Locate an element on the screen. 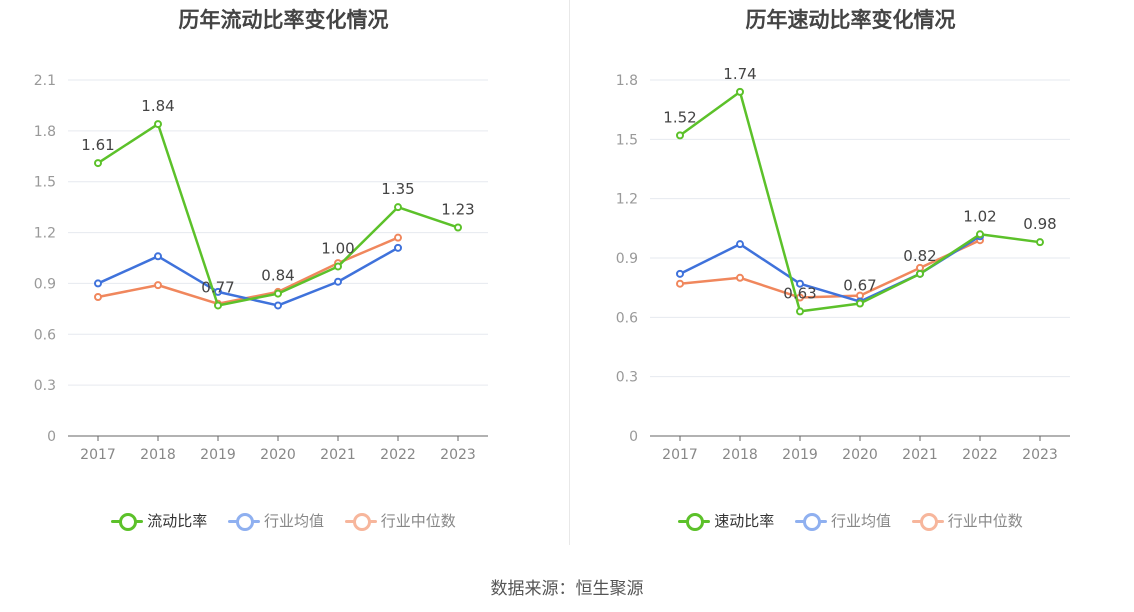 Image resolution: width=1134 pixels, height=612 pixels. legend-item-current-ratio: 流动比率 is located at coordinates (159, 520).